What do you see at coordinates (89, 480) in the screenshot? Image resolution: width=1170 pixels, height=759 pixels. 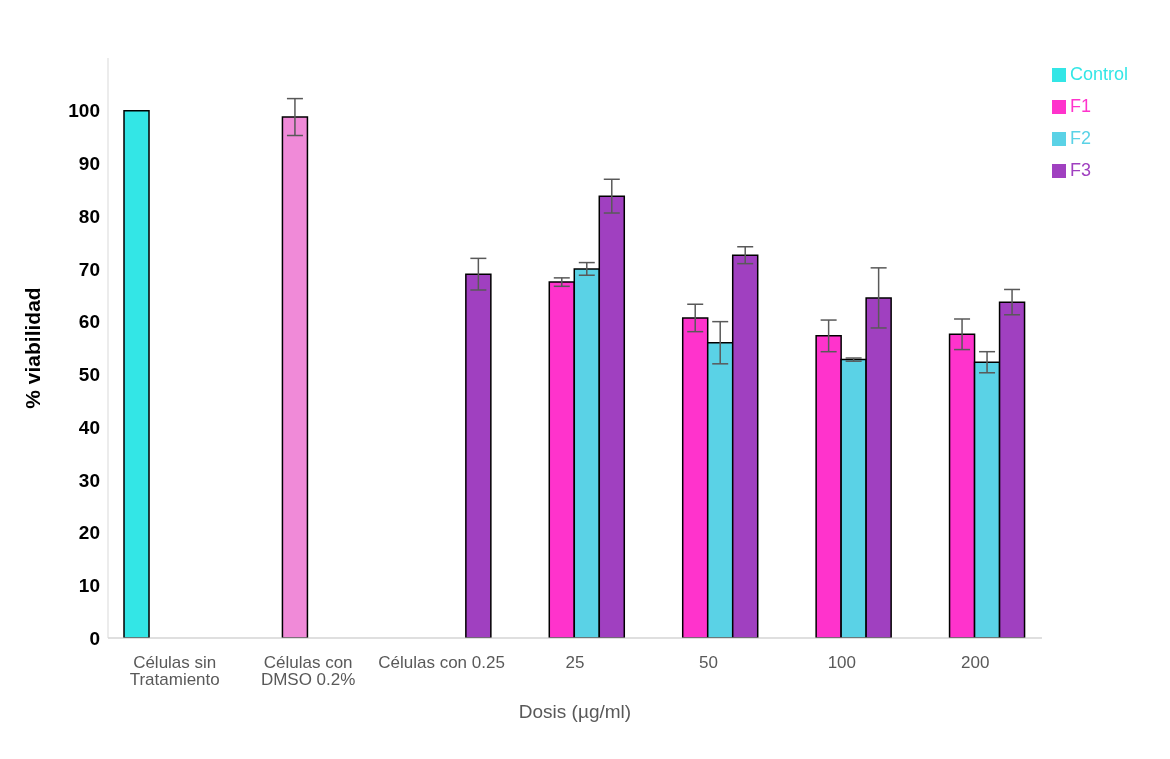 I see `y-tick-label: 30` at bounding box center [89, 480].